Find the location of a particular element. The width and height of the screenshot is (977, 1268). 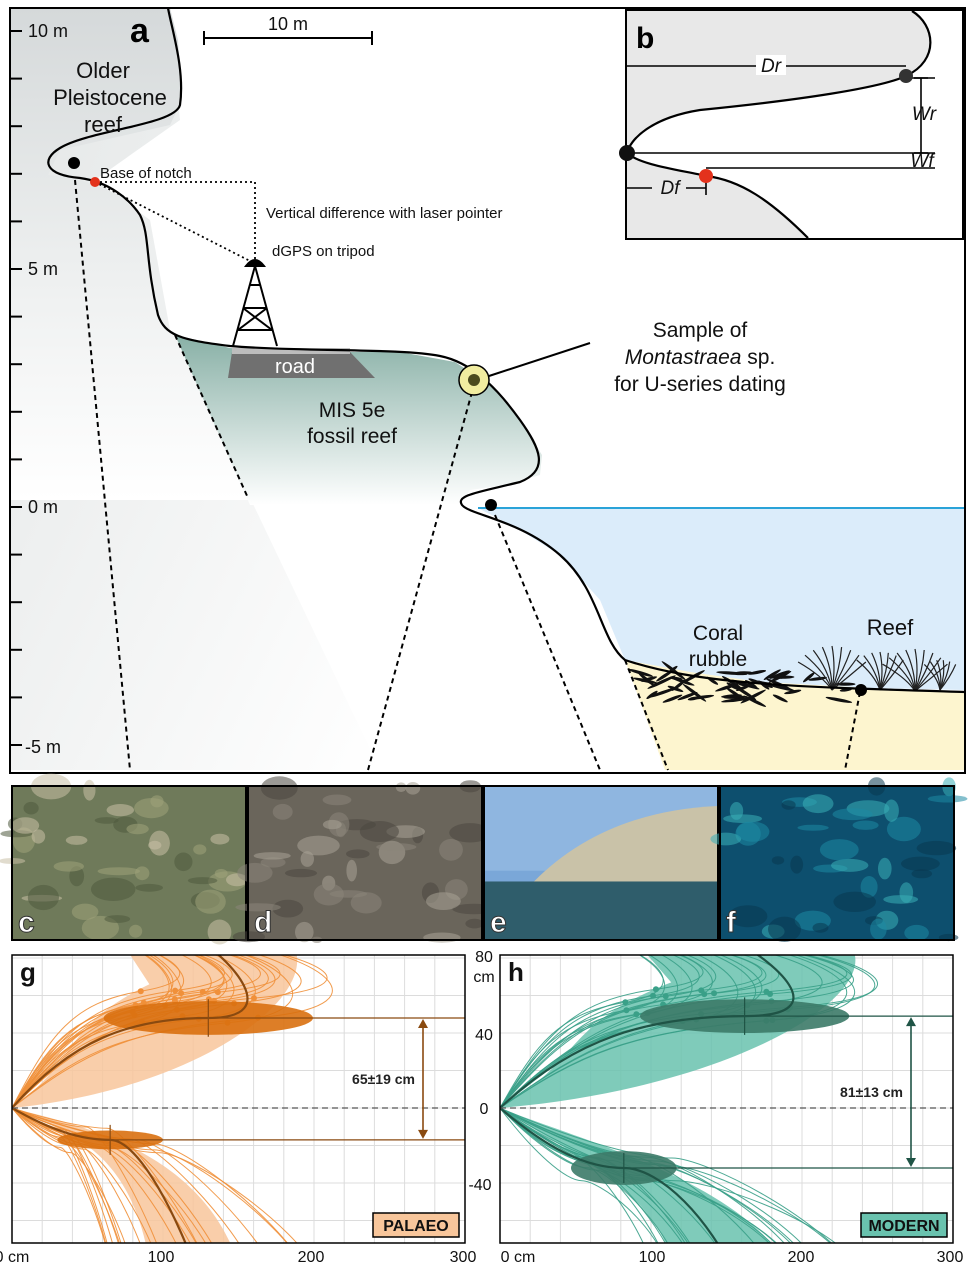

y-tick-minus40: -40 is located at coordinates (479, 1185).